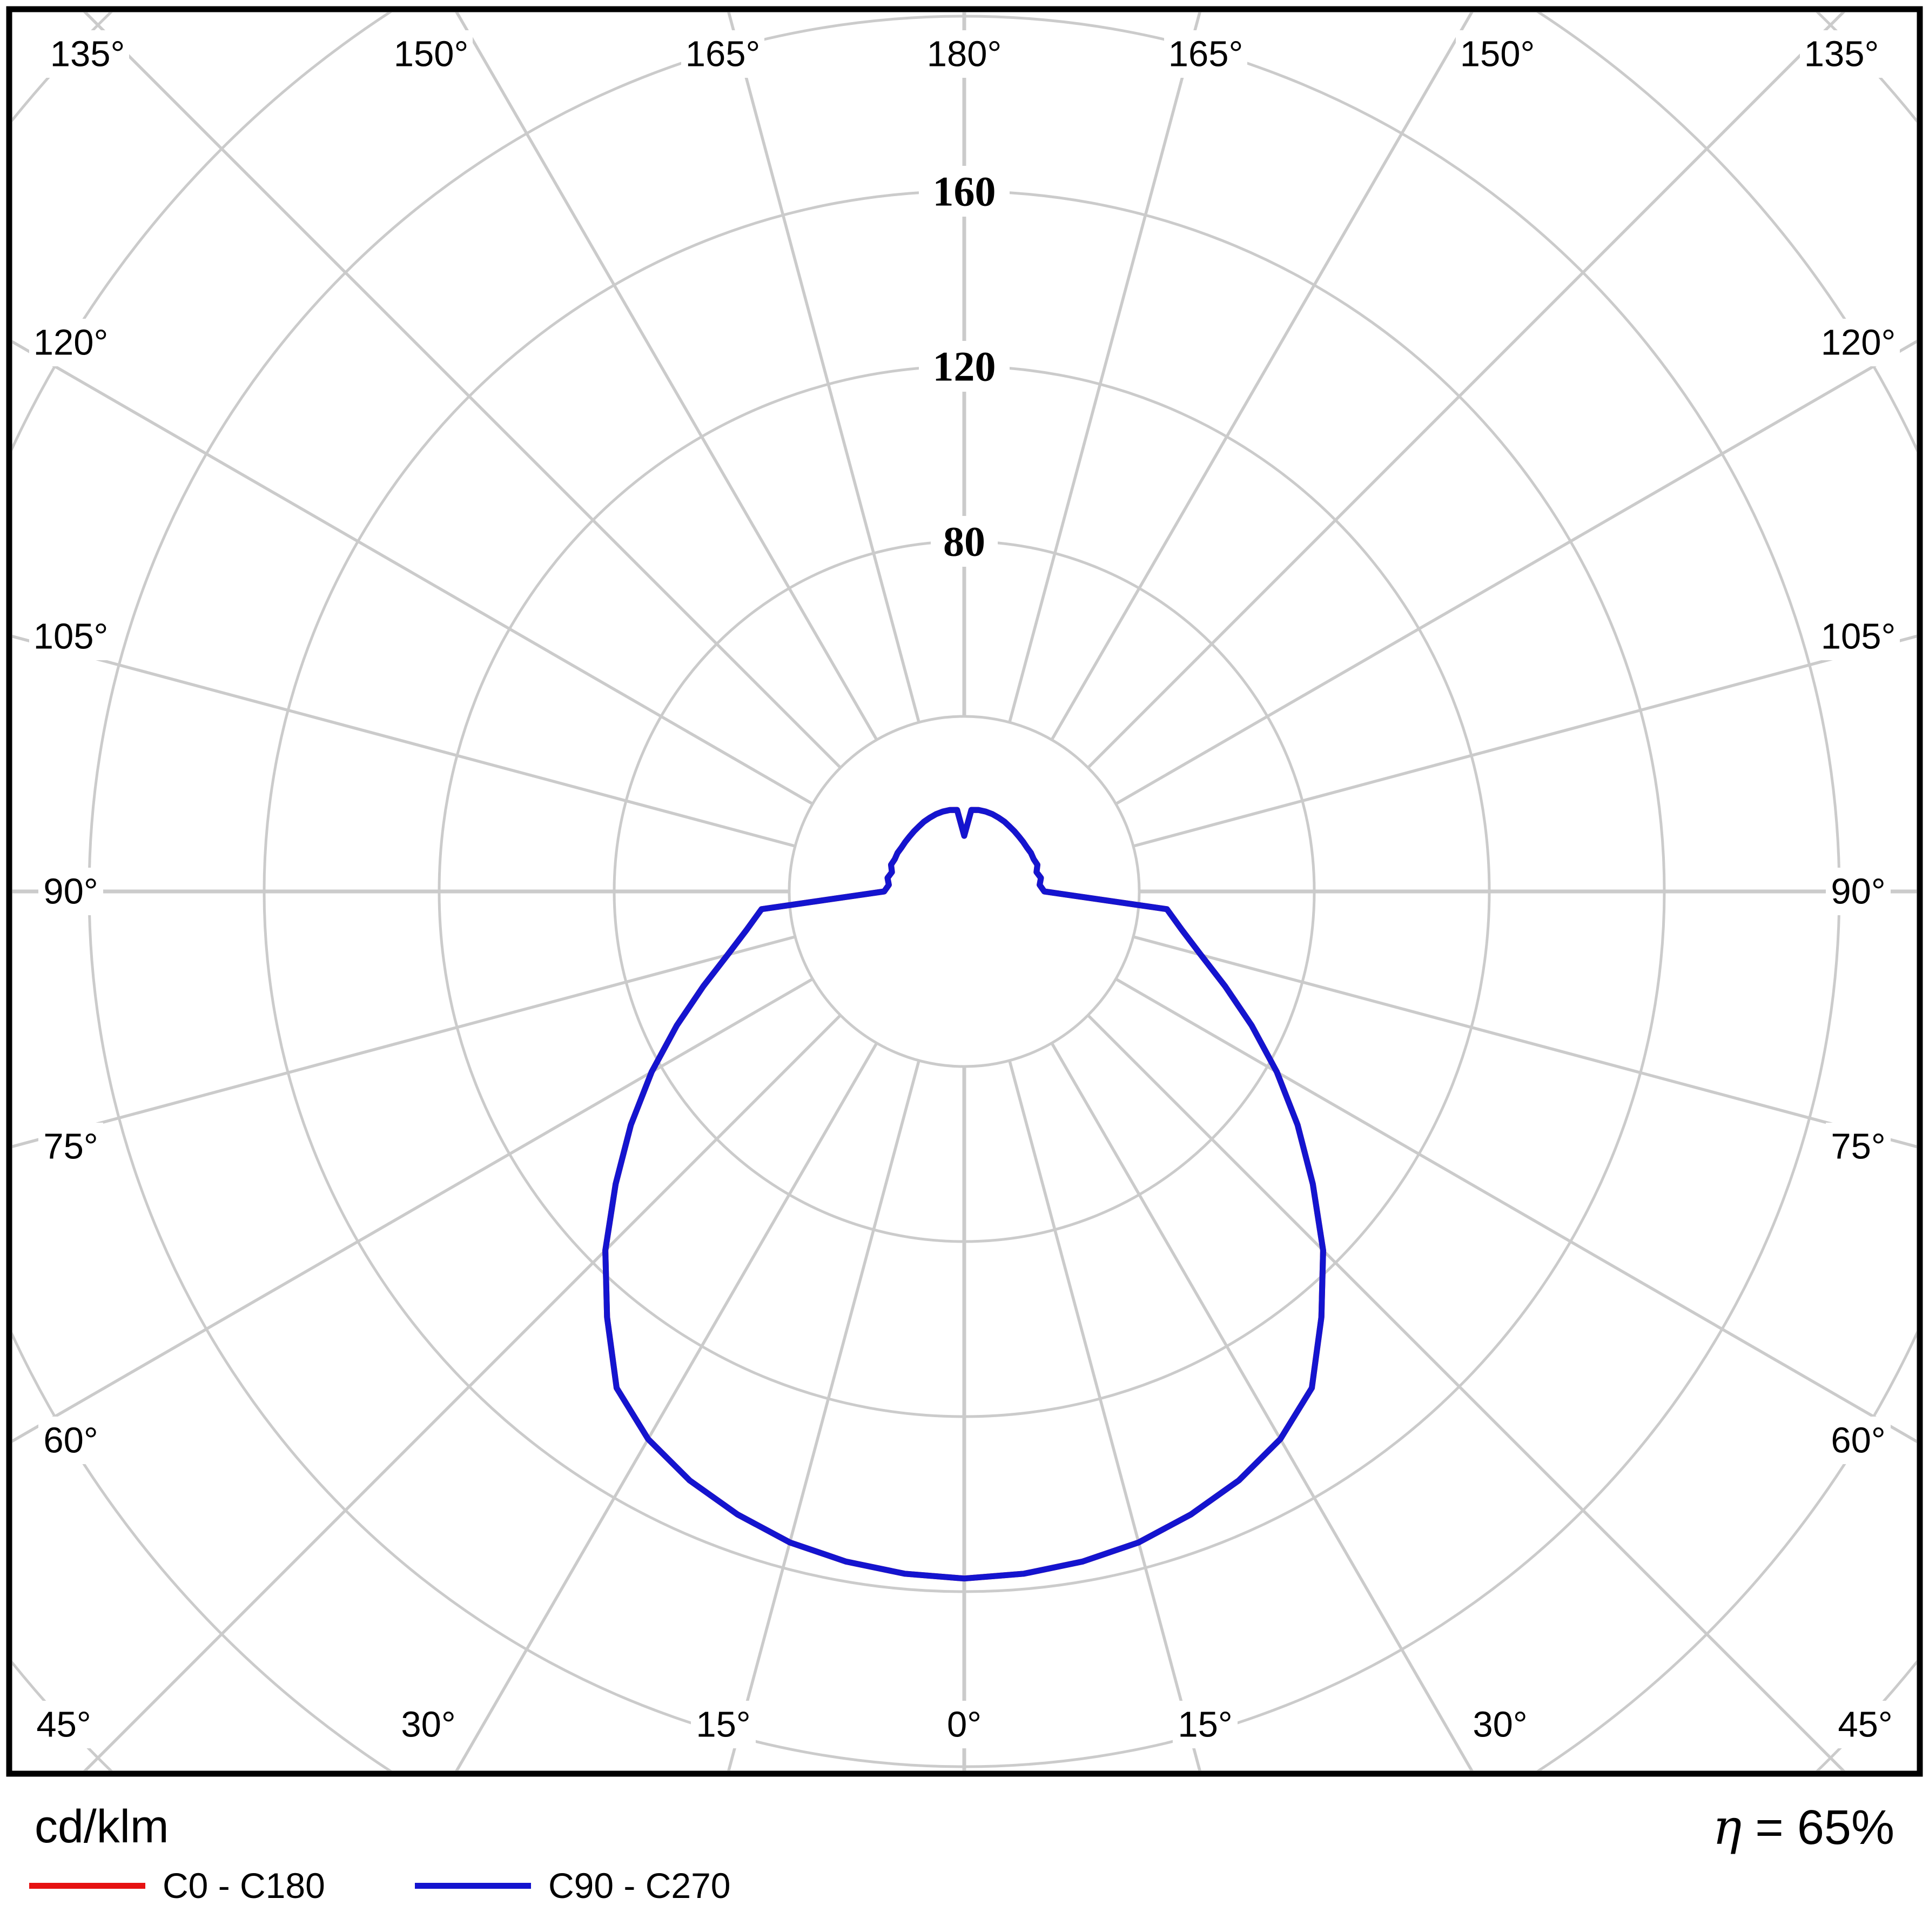 This screenshot has width=1929, height=1932. What do you see at coordinates (1727, 1828) in the screenshot?
I see `eta-symbol: η` at bounding box center [1727, 1828].